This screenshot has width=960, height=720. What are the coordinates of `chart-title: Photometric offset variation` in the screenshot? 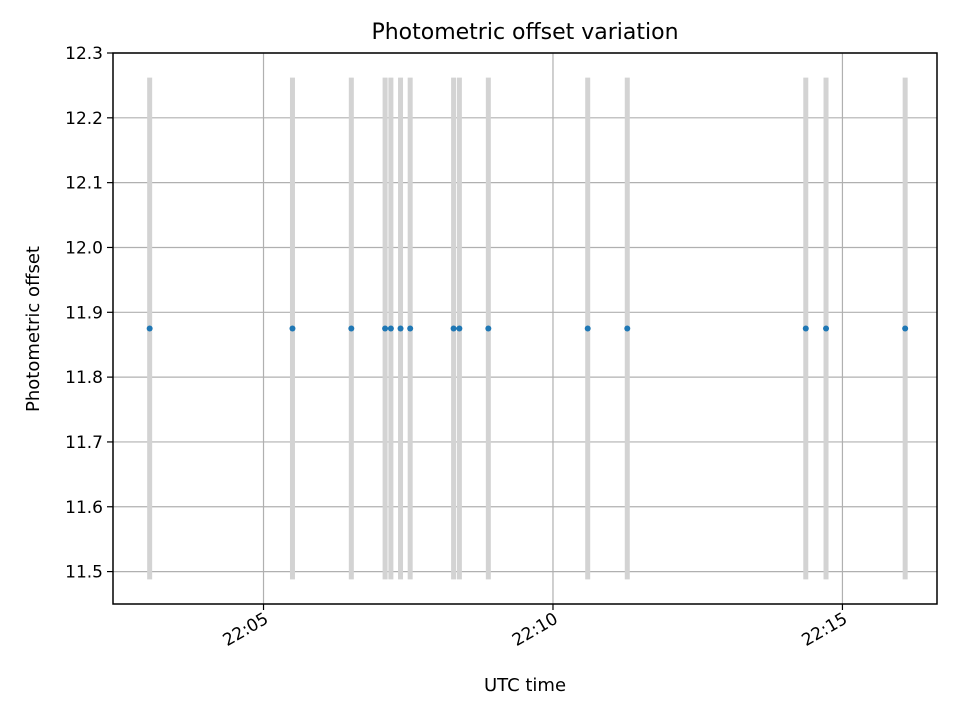 It's located at (524, 32).